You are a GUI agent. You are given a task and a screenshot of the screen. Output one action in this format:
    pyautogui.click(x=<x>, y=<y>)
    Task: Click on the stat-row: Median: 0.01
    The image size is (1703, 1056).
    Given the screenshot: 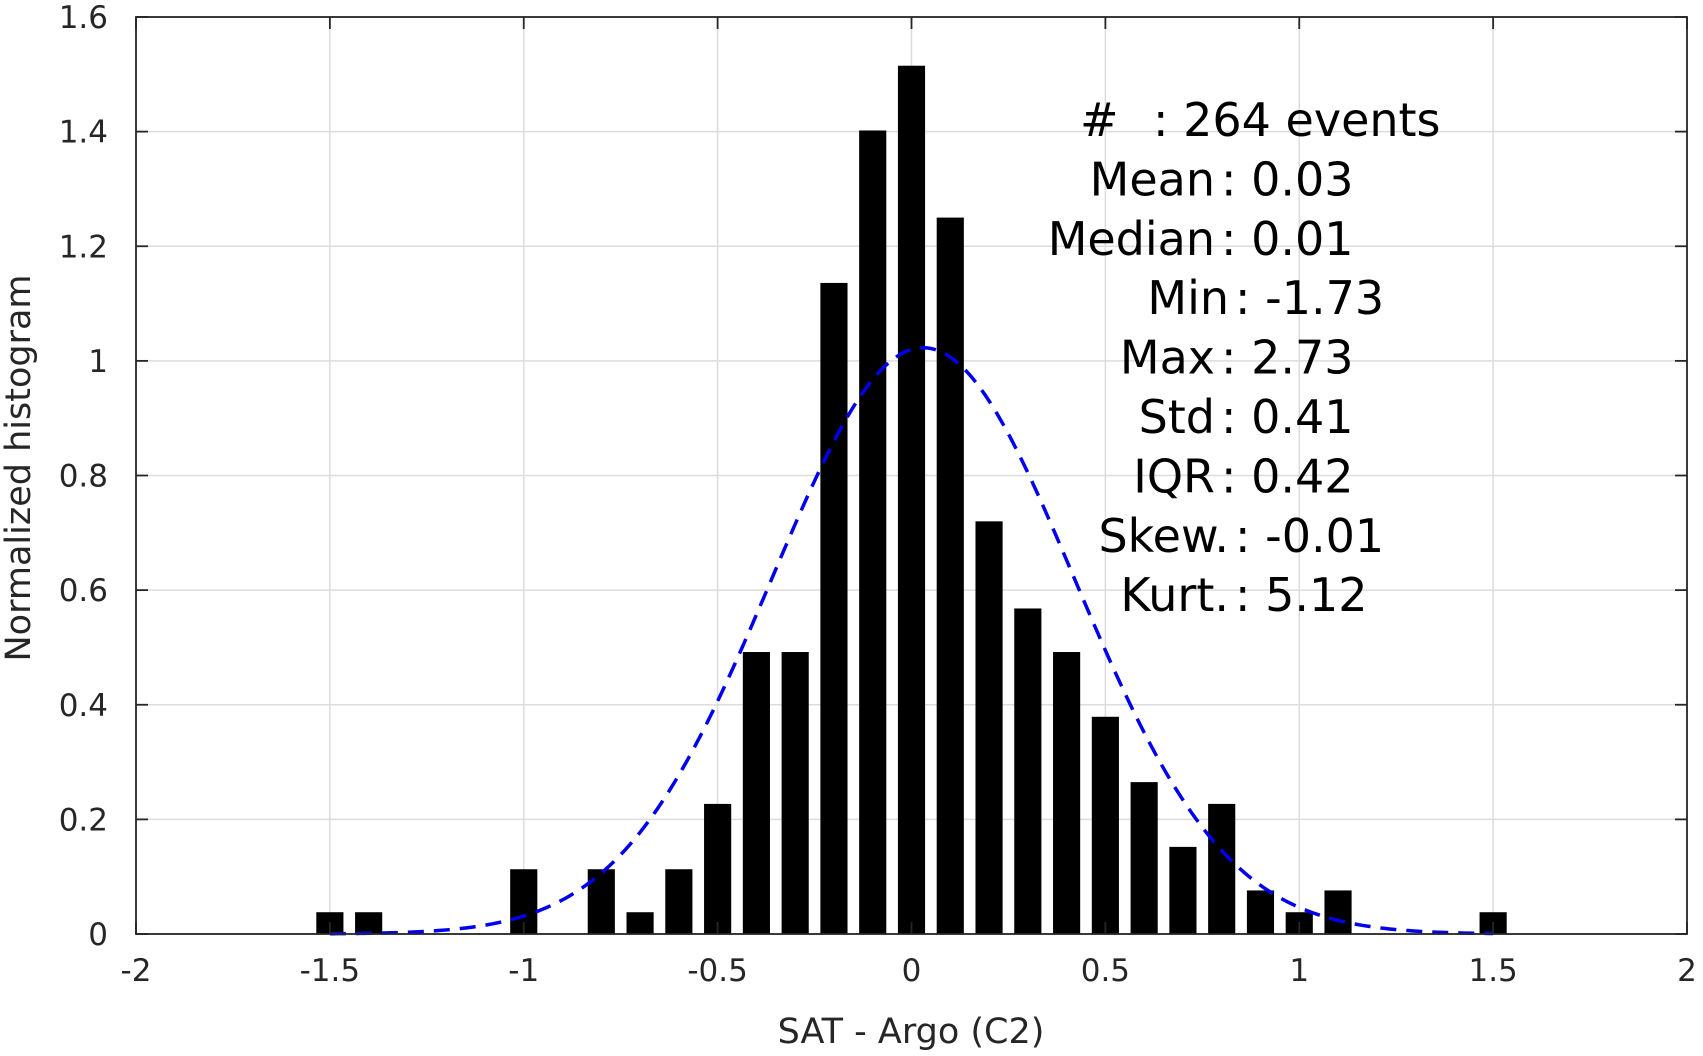 What is the action you would take?
    pyautogui.click(x=1201, y=239)
    